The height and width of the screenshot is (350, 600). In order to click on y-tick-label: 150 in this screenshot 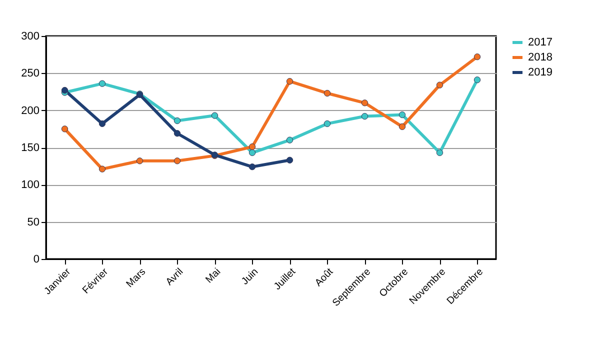, I will do `click(30, 148)`.